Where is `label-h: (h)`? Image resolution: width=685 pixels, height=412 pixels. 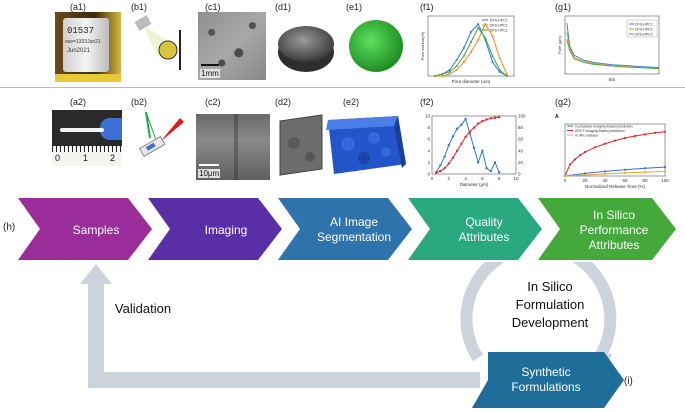
label-h: (h) is located at coordinates (9, 227).